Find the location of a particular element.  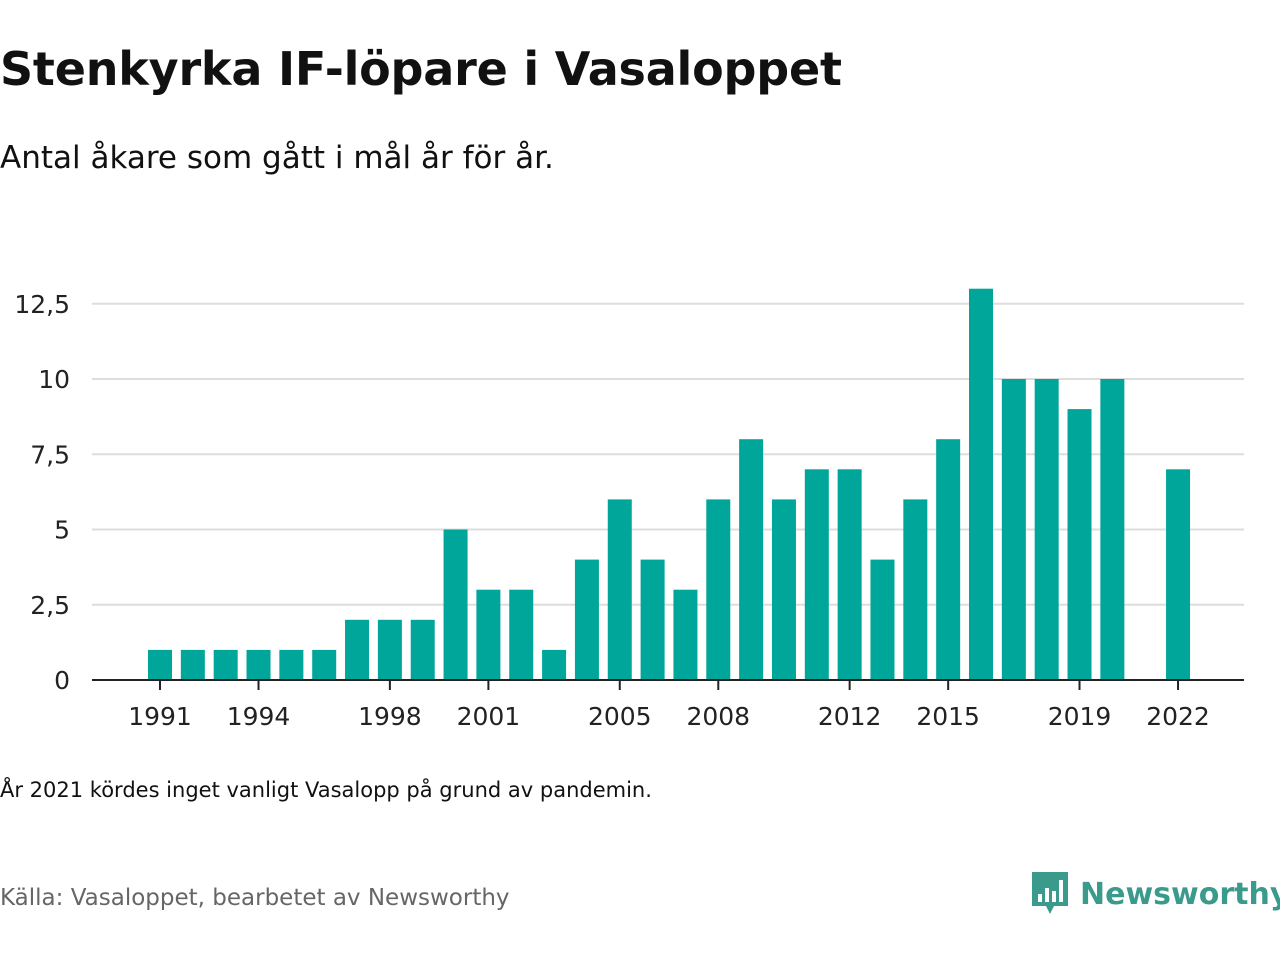

x-tick-label: 2015 is located at coordinates (948, 716).